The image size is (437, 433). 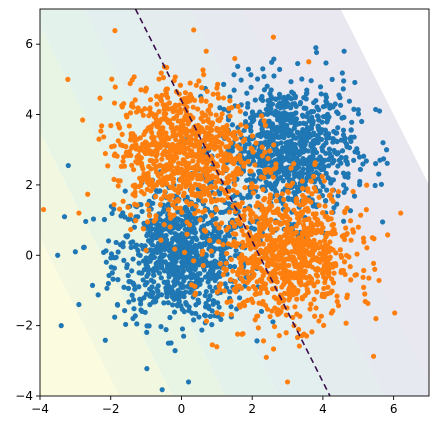 I want to click on y-axis-ticks: −4 −2 0 2 4 6, so click(x=27, y=220).